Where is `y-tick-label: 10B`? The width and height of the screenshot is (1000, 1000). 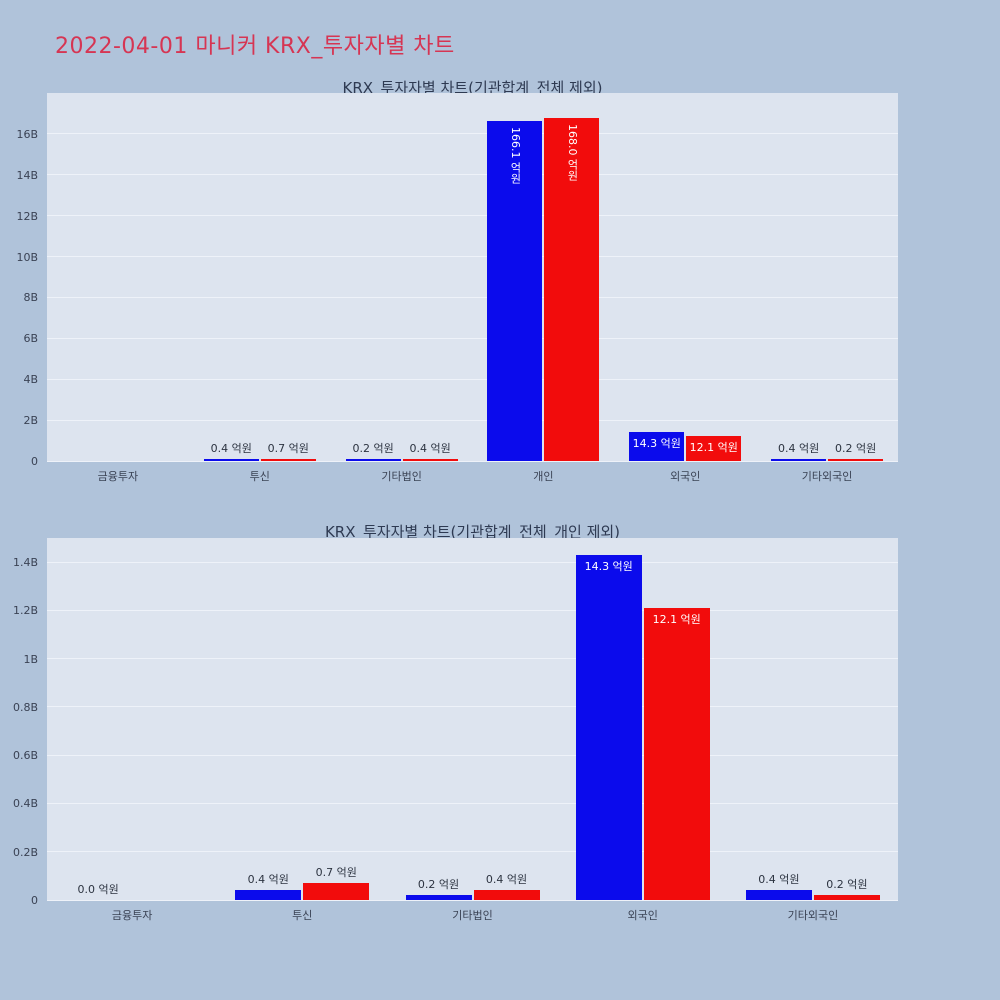 y-tick-label: 10B is located at coordinates (27, 257).